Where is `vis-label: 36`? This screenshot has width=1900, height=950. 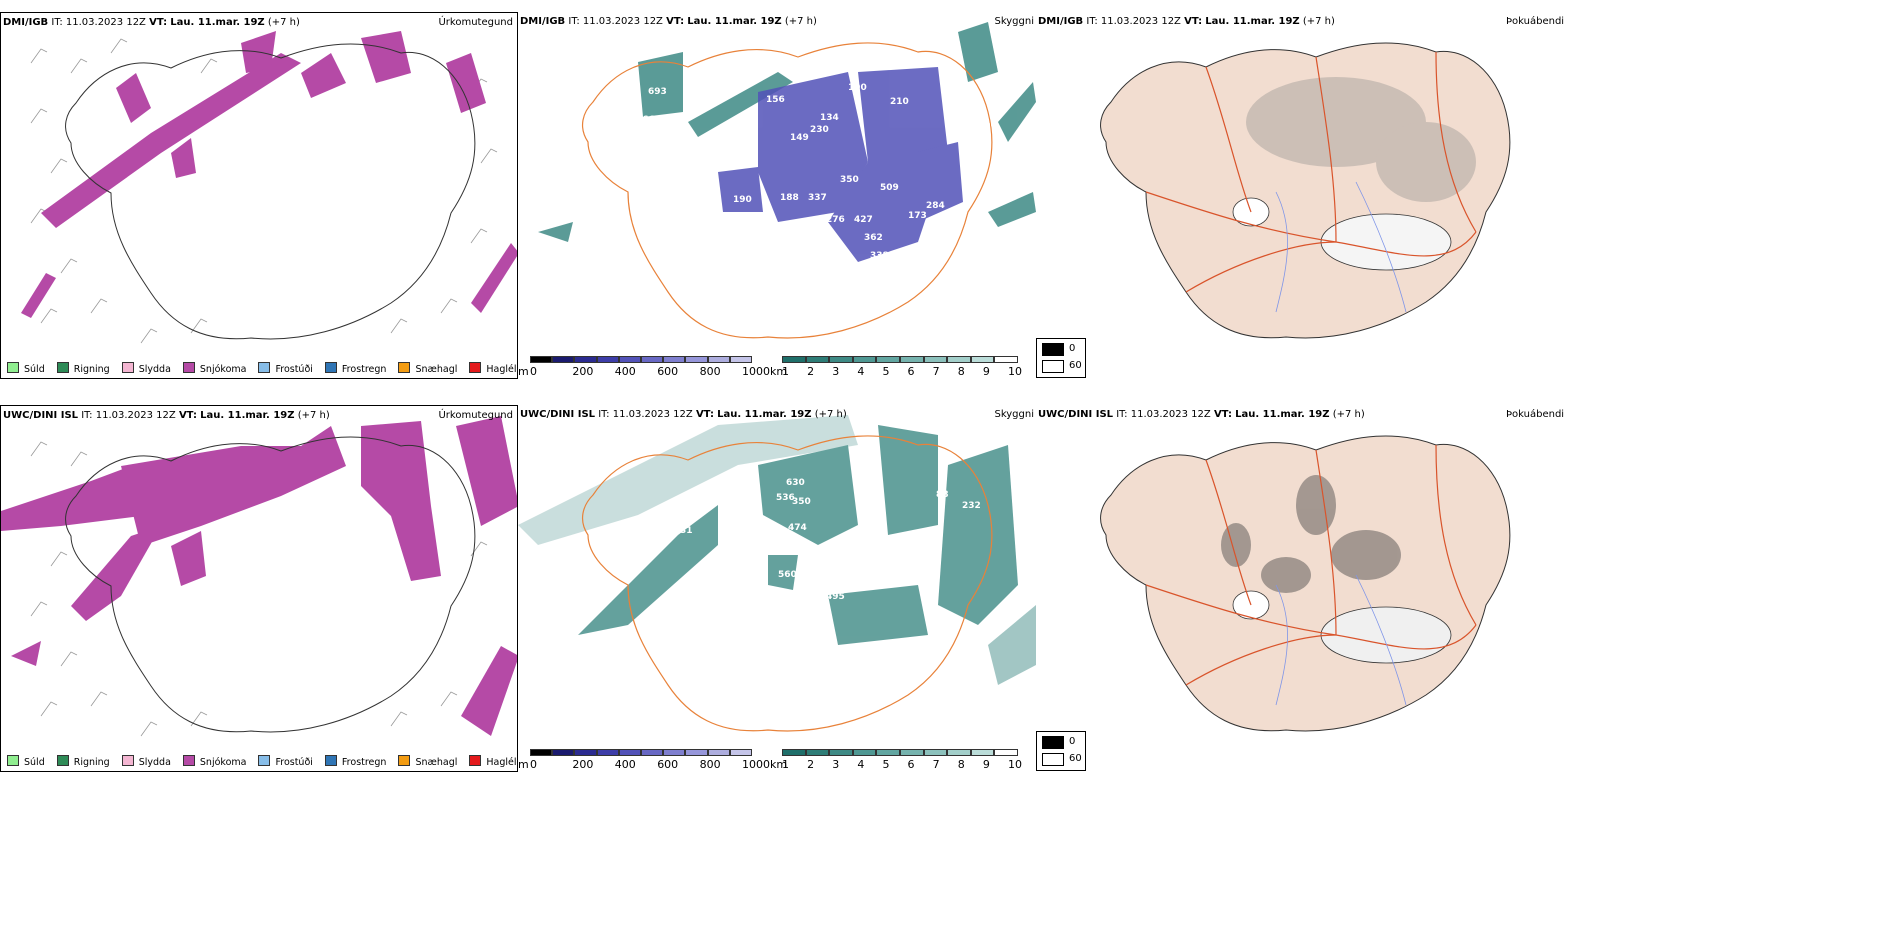
vis-label: 36 is located at coordinates (974, 138).